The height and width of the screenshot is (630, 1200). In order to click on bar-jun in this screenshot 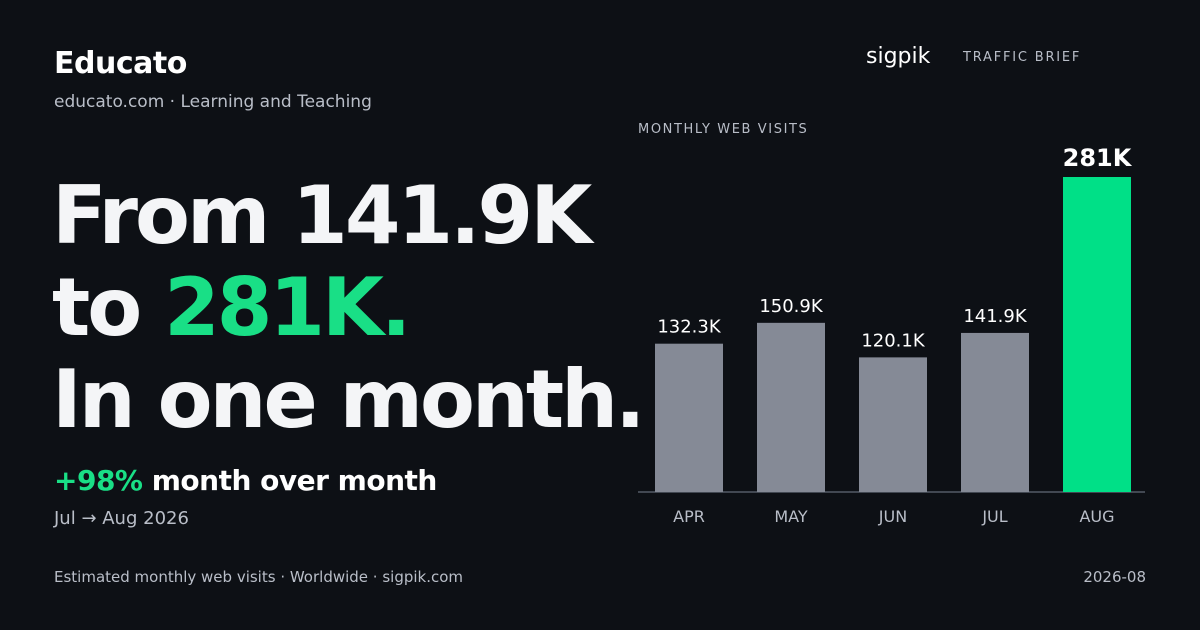, I will do `click(893, 424)`.